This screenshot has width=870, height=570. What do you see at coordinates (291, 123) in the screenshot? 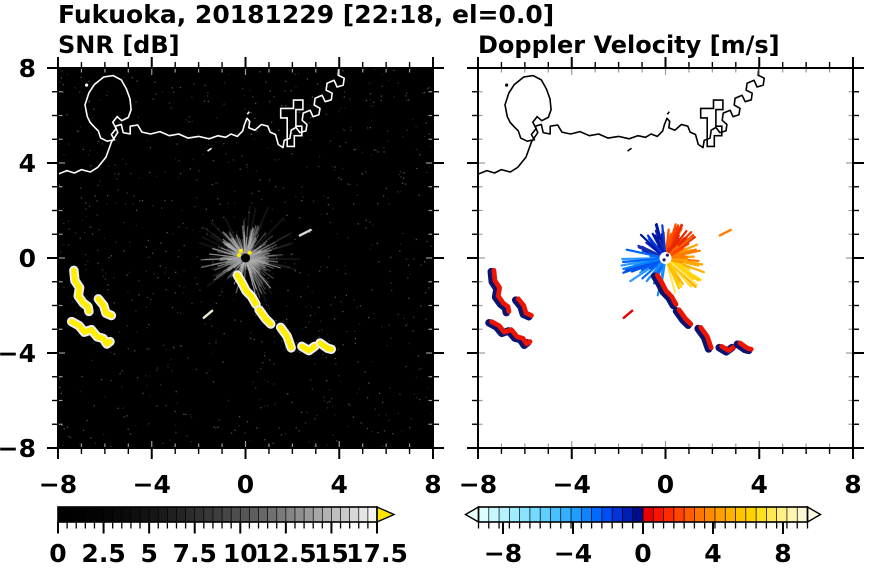
I see `coast-pier` at bounding box center [291, 123].